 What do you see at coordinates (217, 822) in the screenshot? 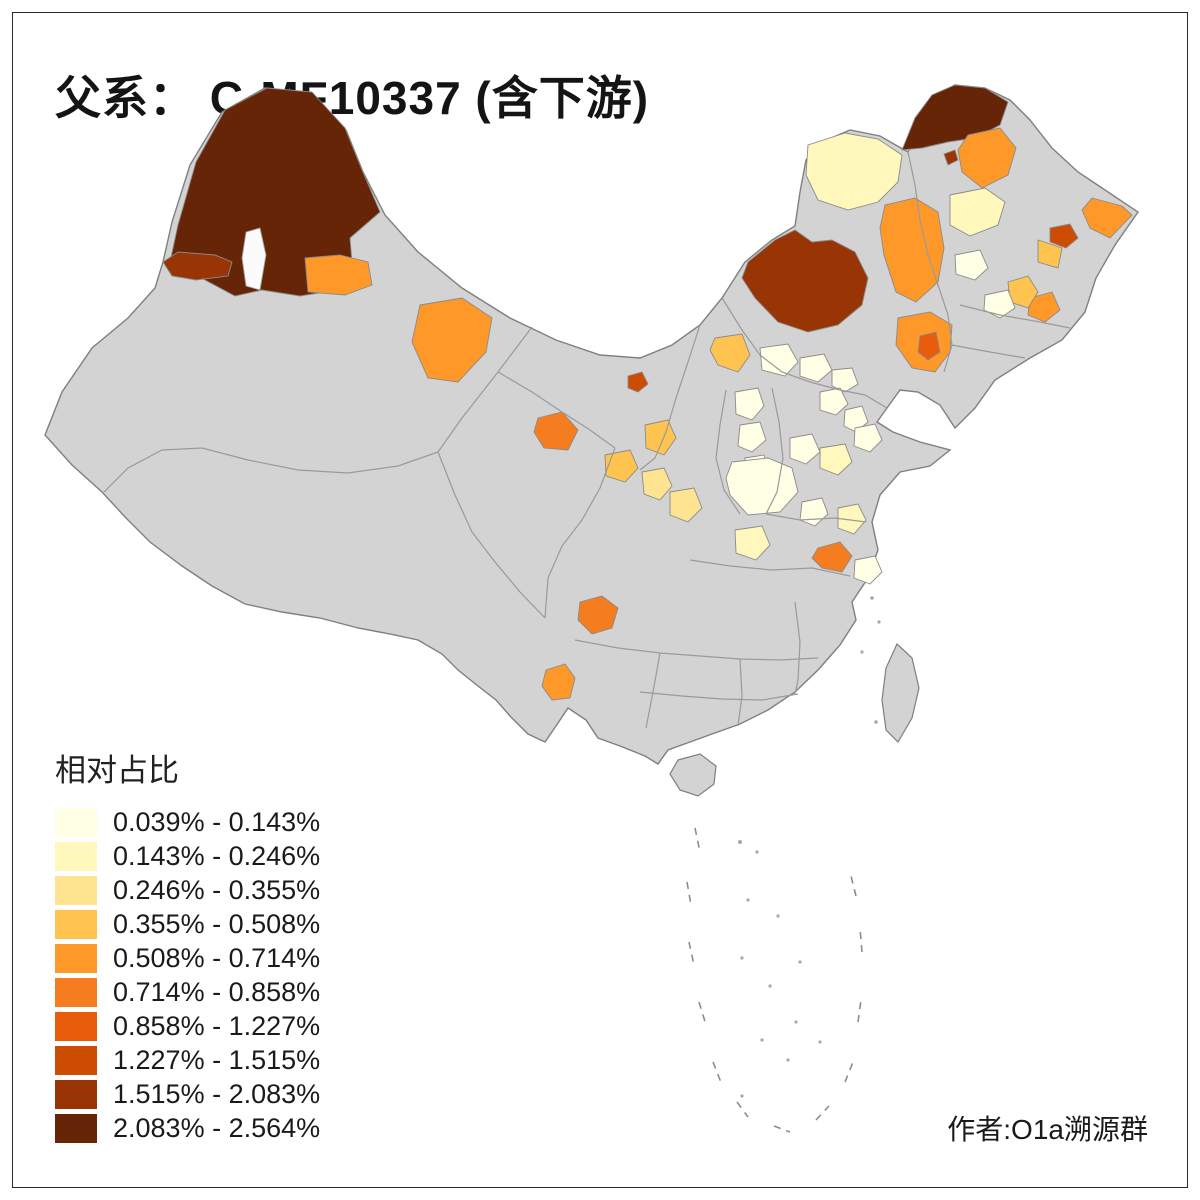
I see `legend-item-label: 0.039% - 0.143%` at bounding box center [217, 822].